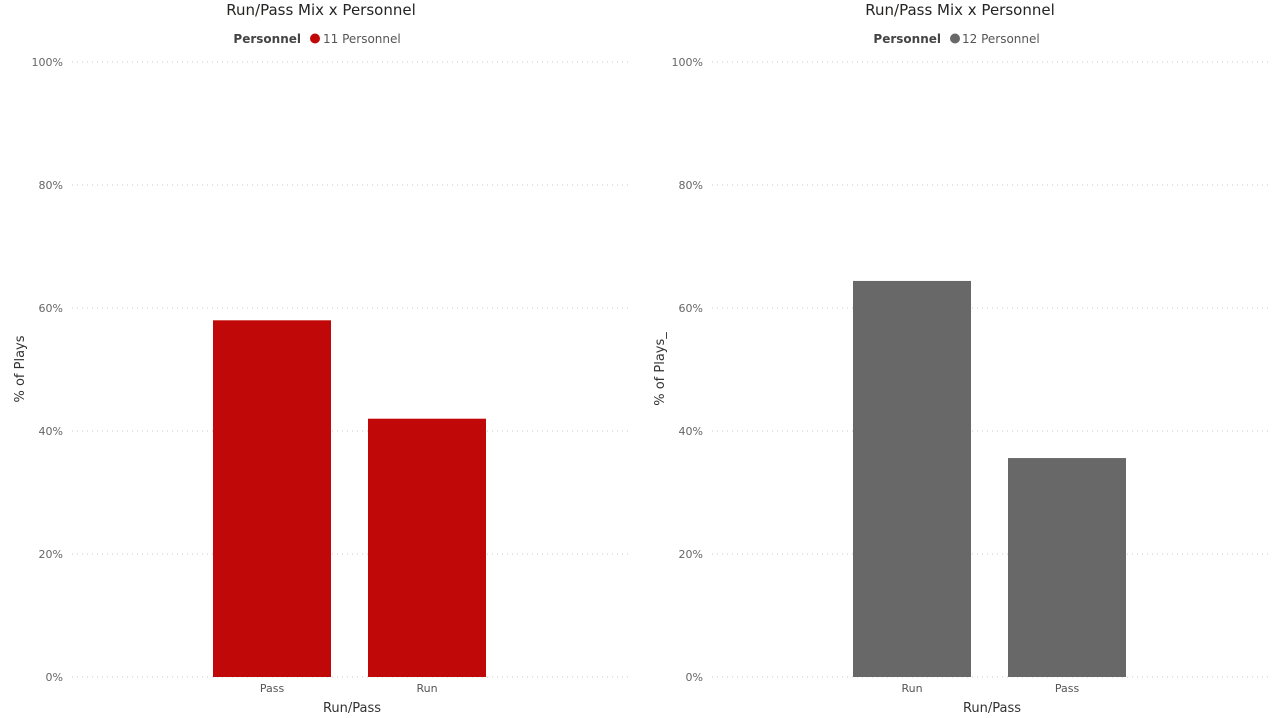  I want to click on y-axis-title: % of Plays, so click(20, 368).